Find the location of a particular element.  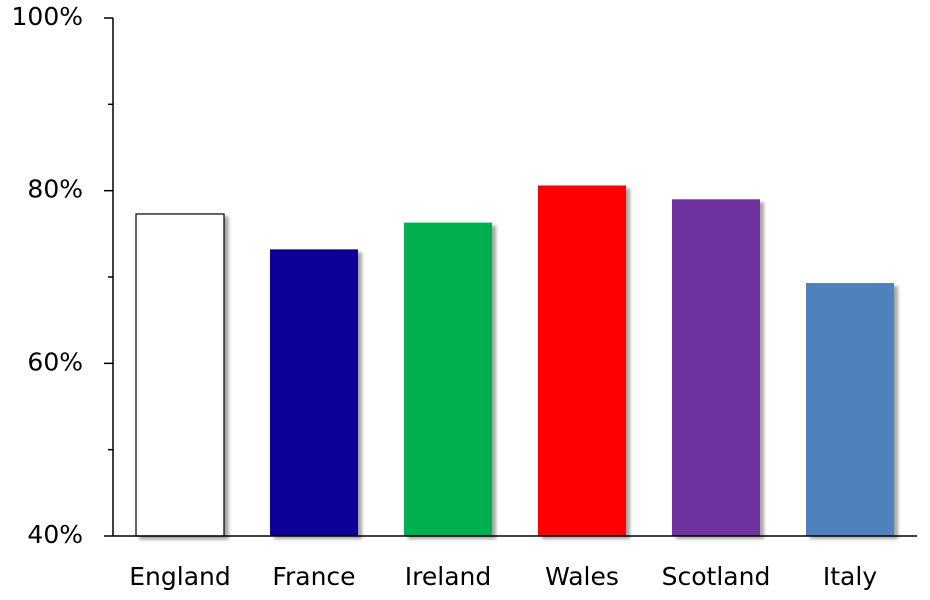

y-tick-label: 60% is located at coordinates (55, 361).